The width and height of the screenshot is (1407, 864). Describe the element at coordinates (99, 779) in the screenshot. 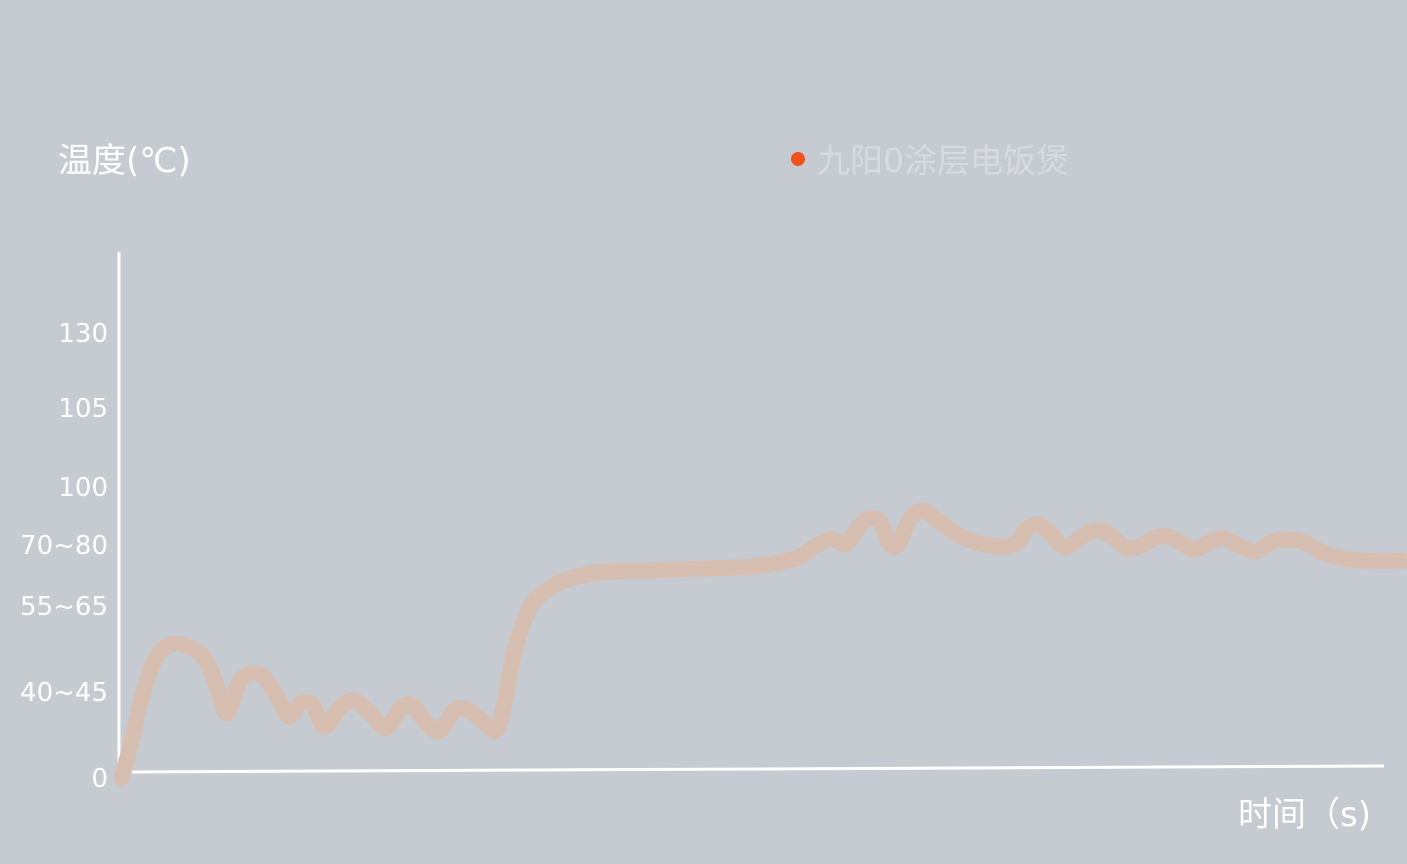

I see `y-tick-label: 0` at that location.